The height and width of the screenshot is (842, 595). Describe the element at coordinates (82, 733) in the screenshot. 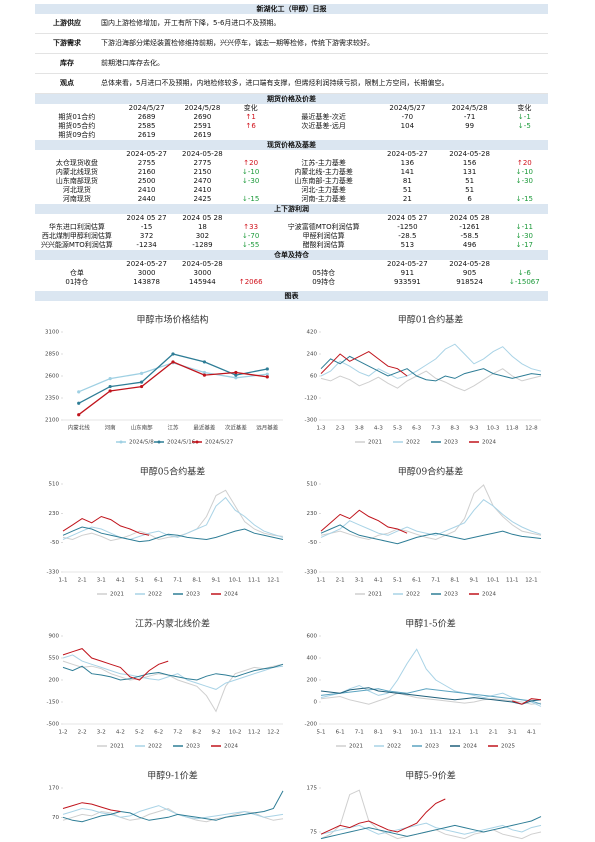

I see `x-tick-label: 2-2` at that location.